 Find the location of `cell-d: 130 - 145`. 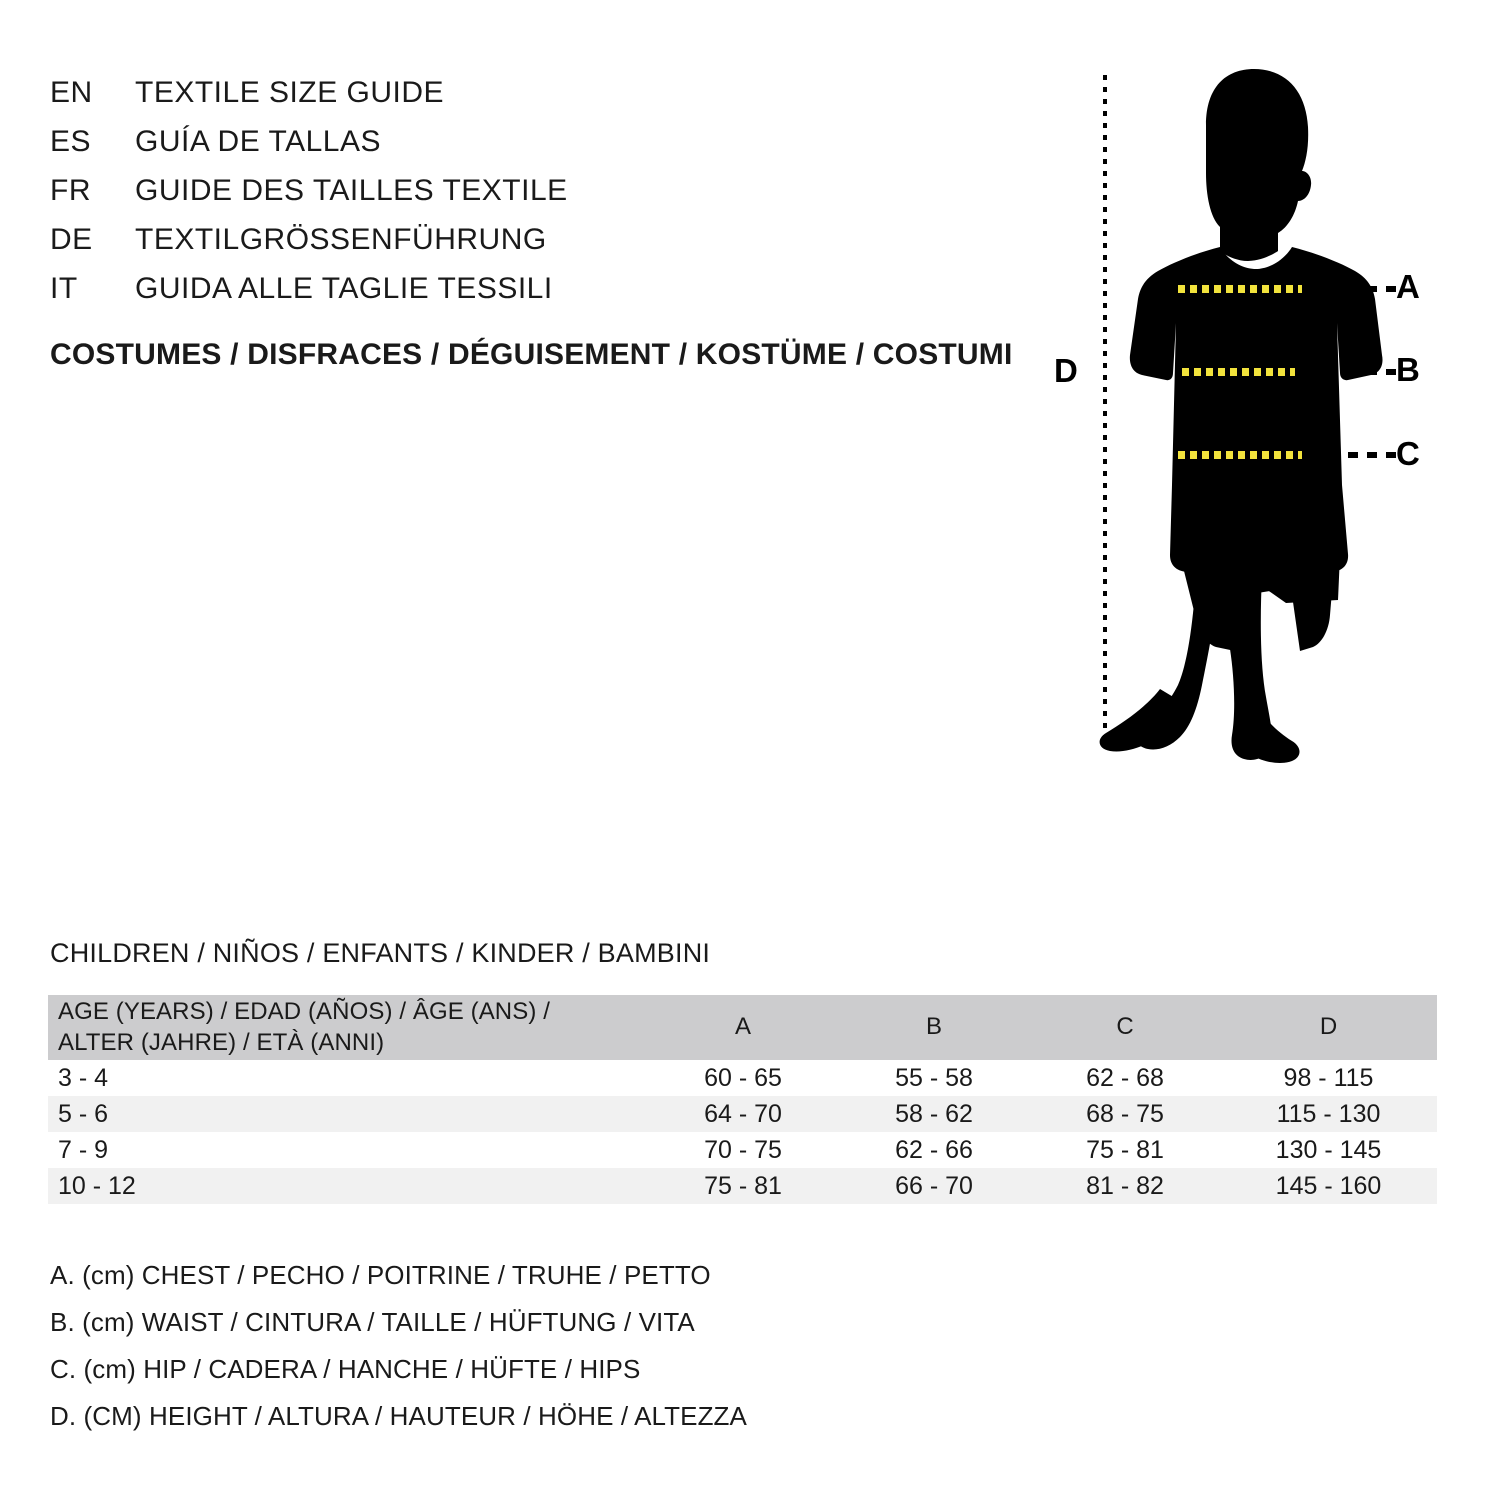

cell-d: 130 - 145 is located at coordinates (1328, 1149).